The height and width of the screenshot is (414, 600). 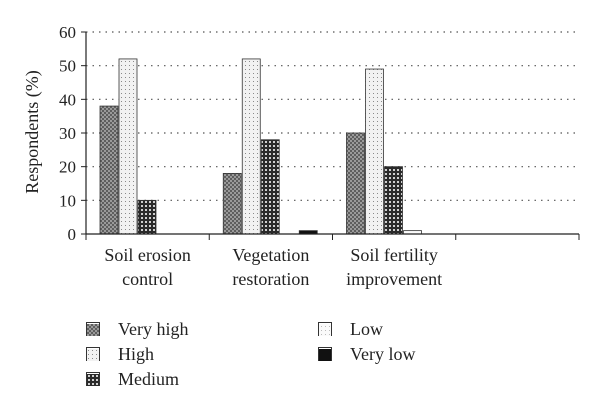 What do you see at coordinates (67, 99) in the screenshot?
I see `y-tick-label: 40` at bounding box center [67, 99].